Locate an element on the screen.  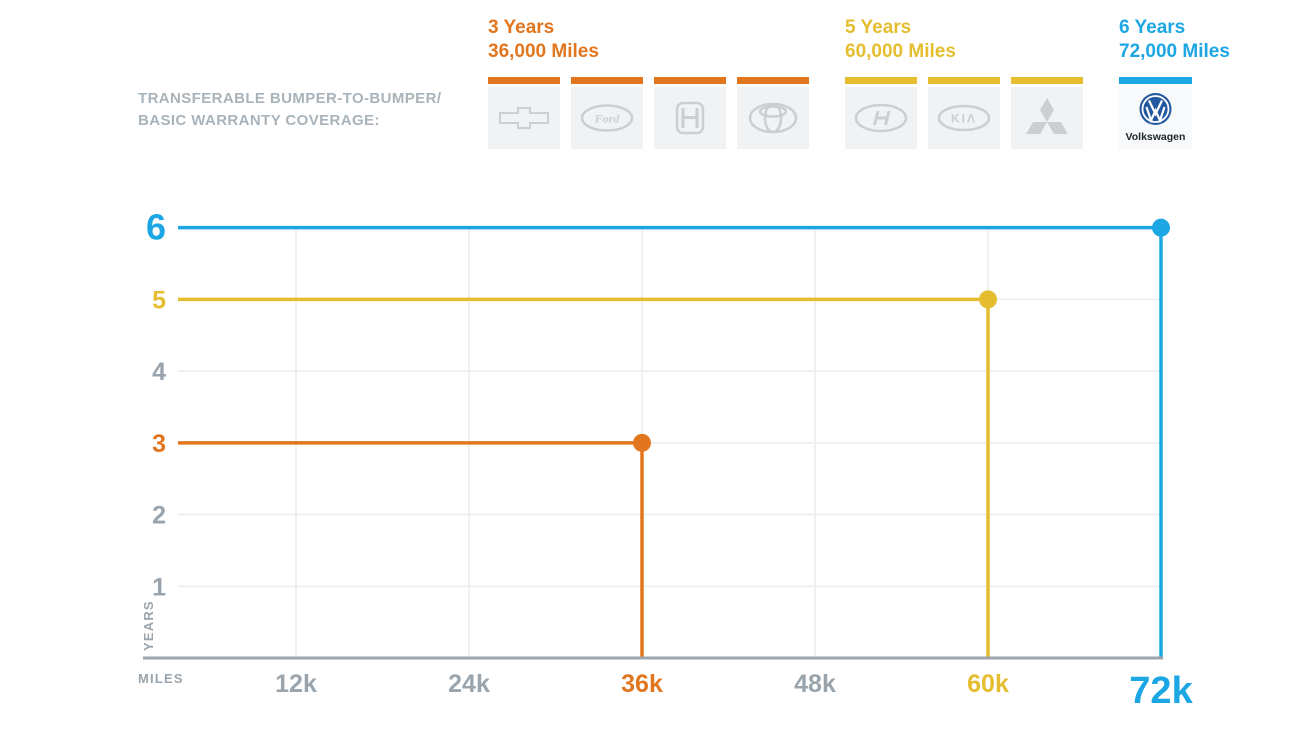
x-tick-label-12k: 12k is located at coordinates (296, 684).